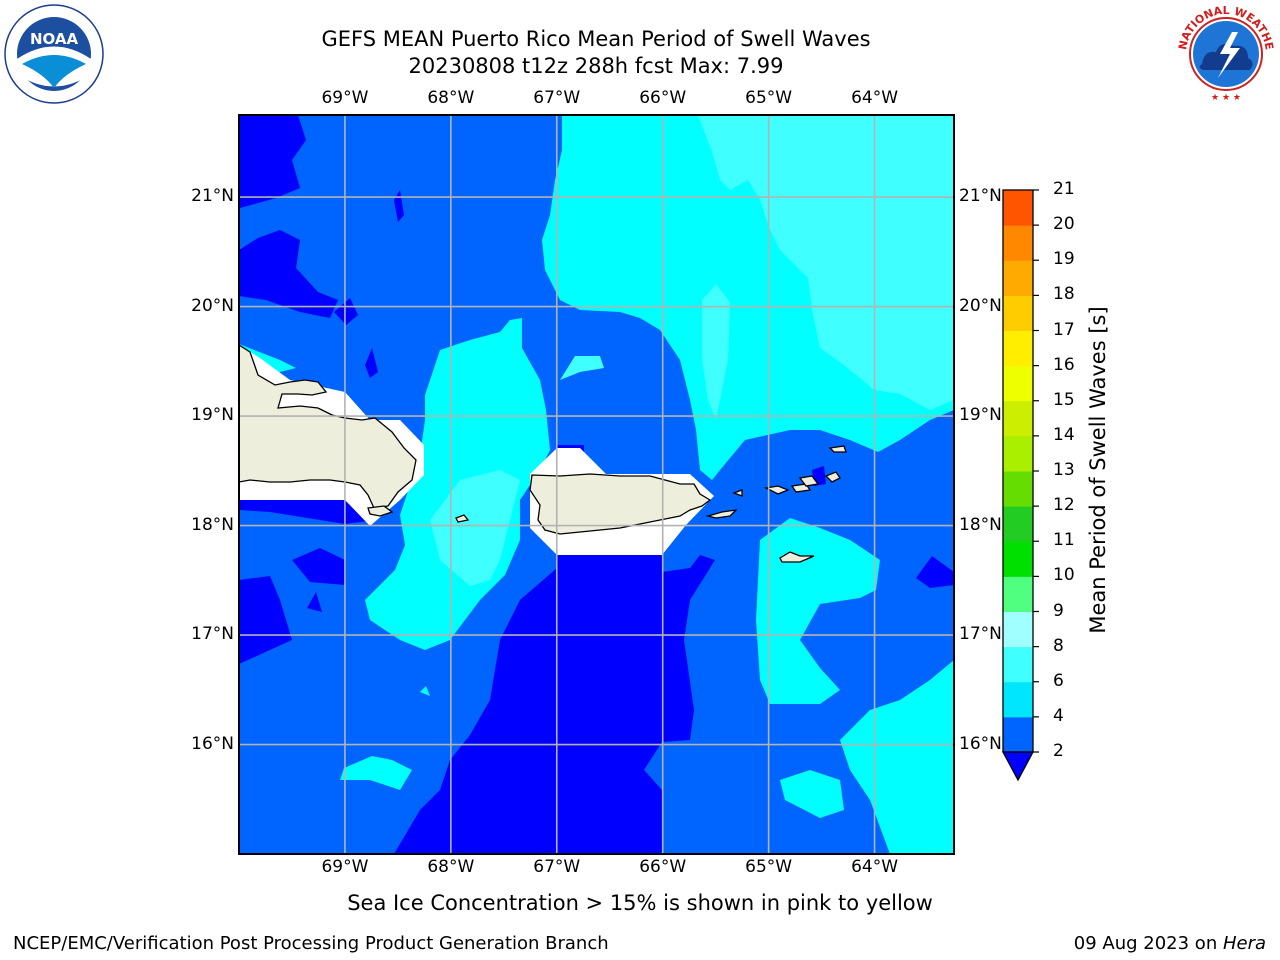 The height and width of the screenshot is (960, 1280). I want to click on lat-label-right: 18°N, so click(980, 524).